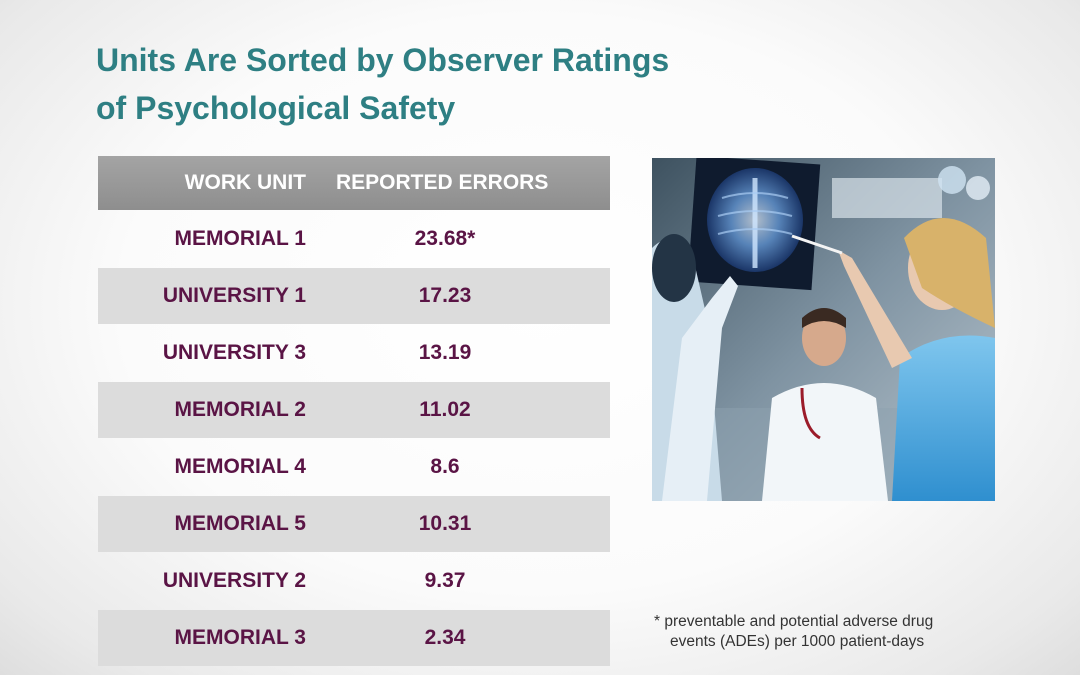 This screenshot has width=1080, height=675. Describe the element at coordinates (354, 581) in the screenshot. I see `table-row: UNIVERSITY 2 9.37` at that location.